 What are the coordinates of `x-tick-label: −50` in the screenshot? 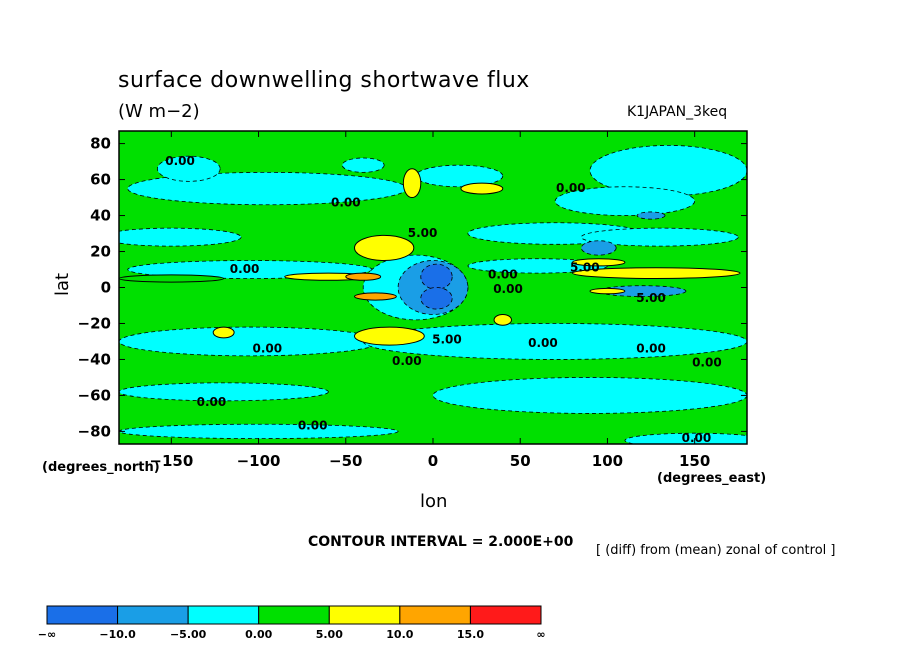 It's located at (345, 461).